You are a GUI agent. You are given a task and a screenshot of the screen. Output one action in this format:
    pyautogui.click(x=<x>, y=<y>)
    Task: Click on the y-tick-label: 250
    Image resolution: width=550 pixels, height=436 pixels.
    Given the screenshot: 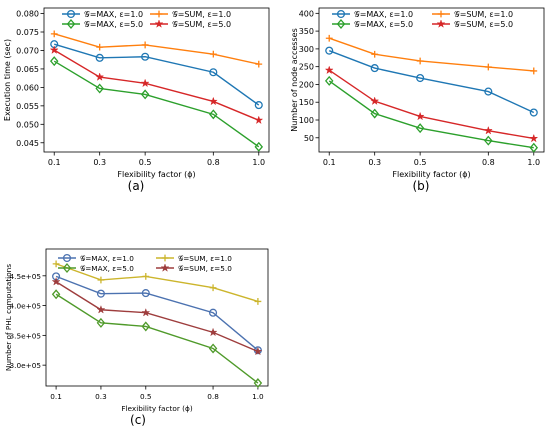 What is the action you would take?
    pyautogui.click(x=306, y=67)
    